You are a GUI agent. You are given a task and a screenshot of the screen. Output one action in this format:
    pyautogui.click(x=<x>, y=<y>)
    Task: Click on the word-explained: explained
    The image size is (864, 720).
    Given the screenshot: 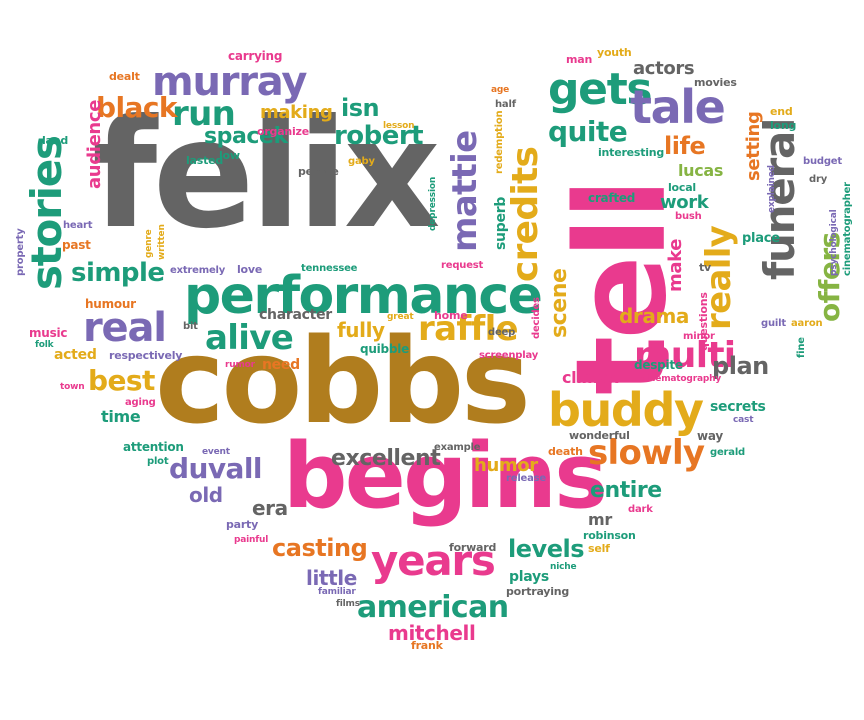 What is the action you would take?
    pyautogui.click(x=772, y=189)
    